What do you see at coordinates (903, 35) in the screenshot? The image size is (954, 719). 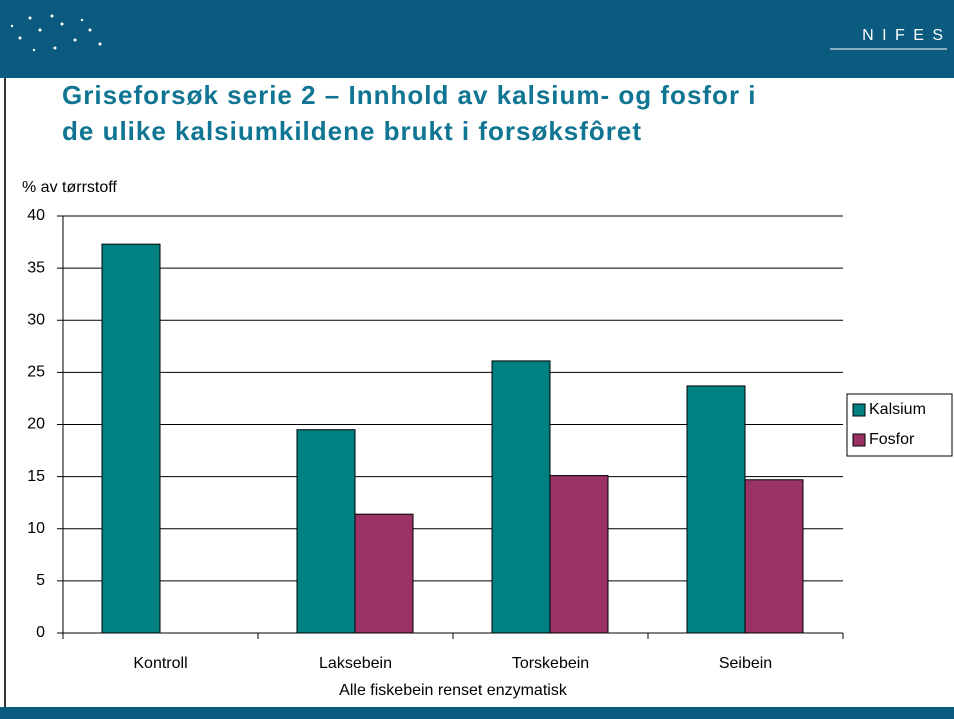 I see `logo-text: N I F E S` at bounding box center [903, 35].